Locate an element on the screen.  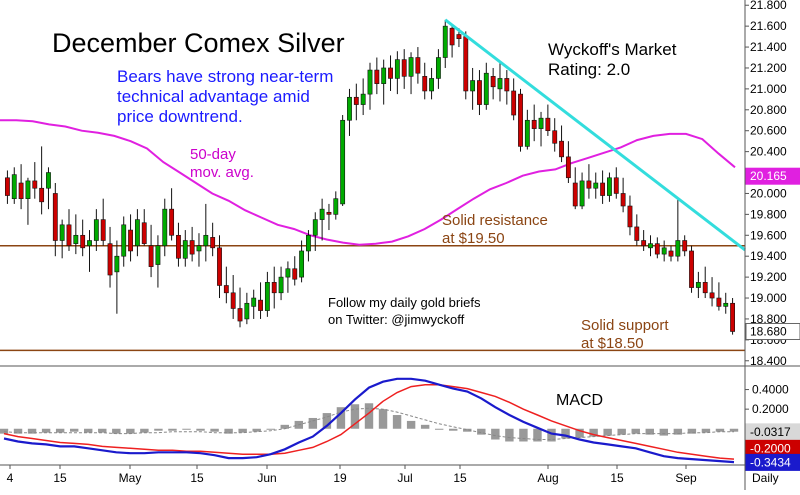
bears-note-line-3: price downtrend. is located at coordinates (180, 116).